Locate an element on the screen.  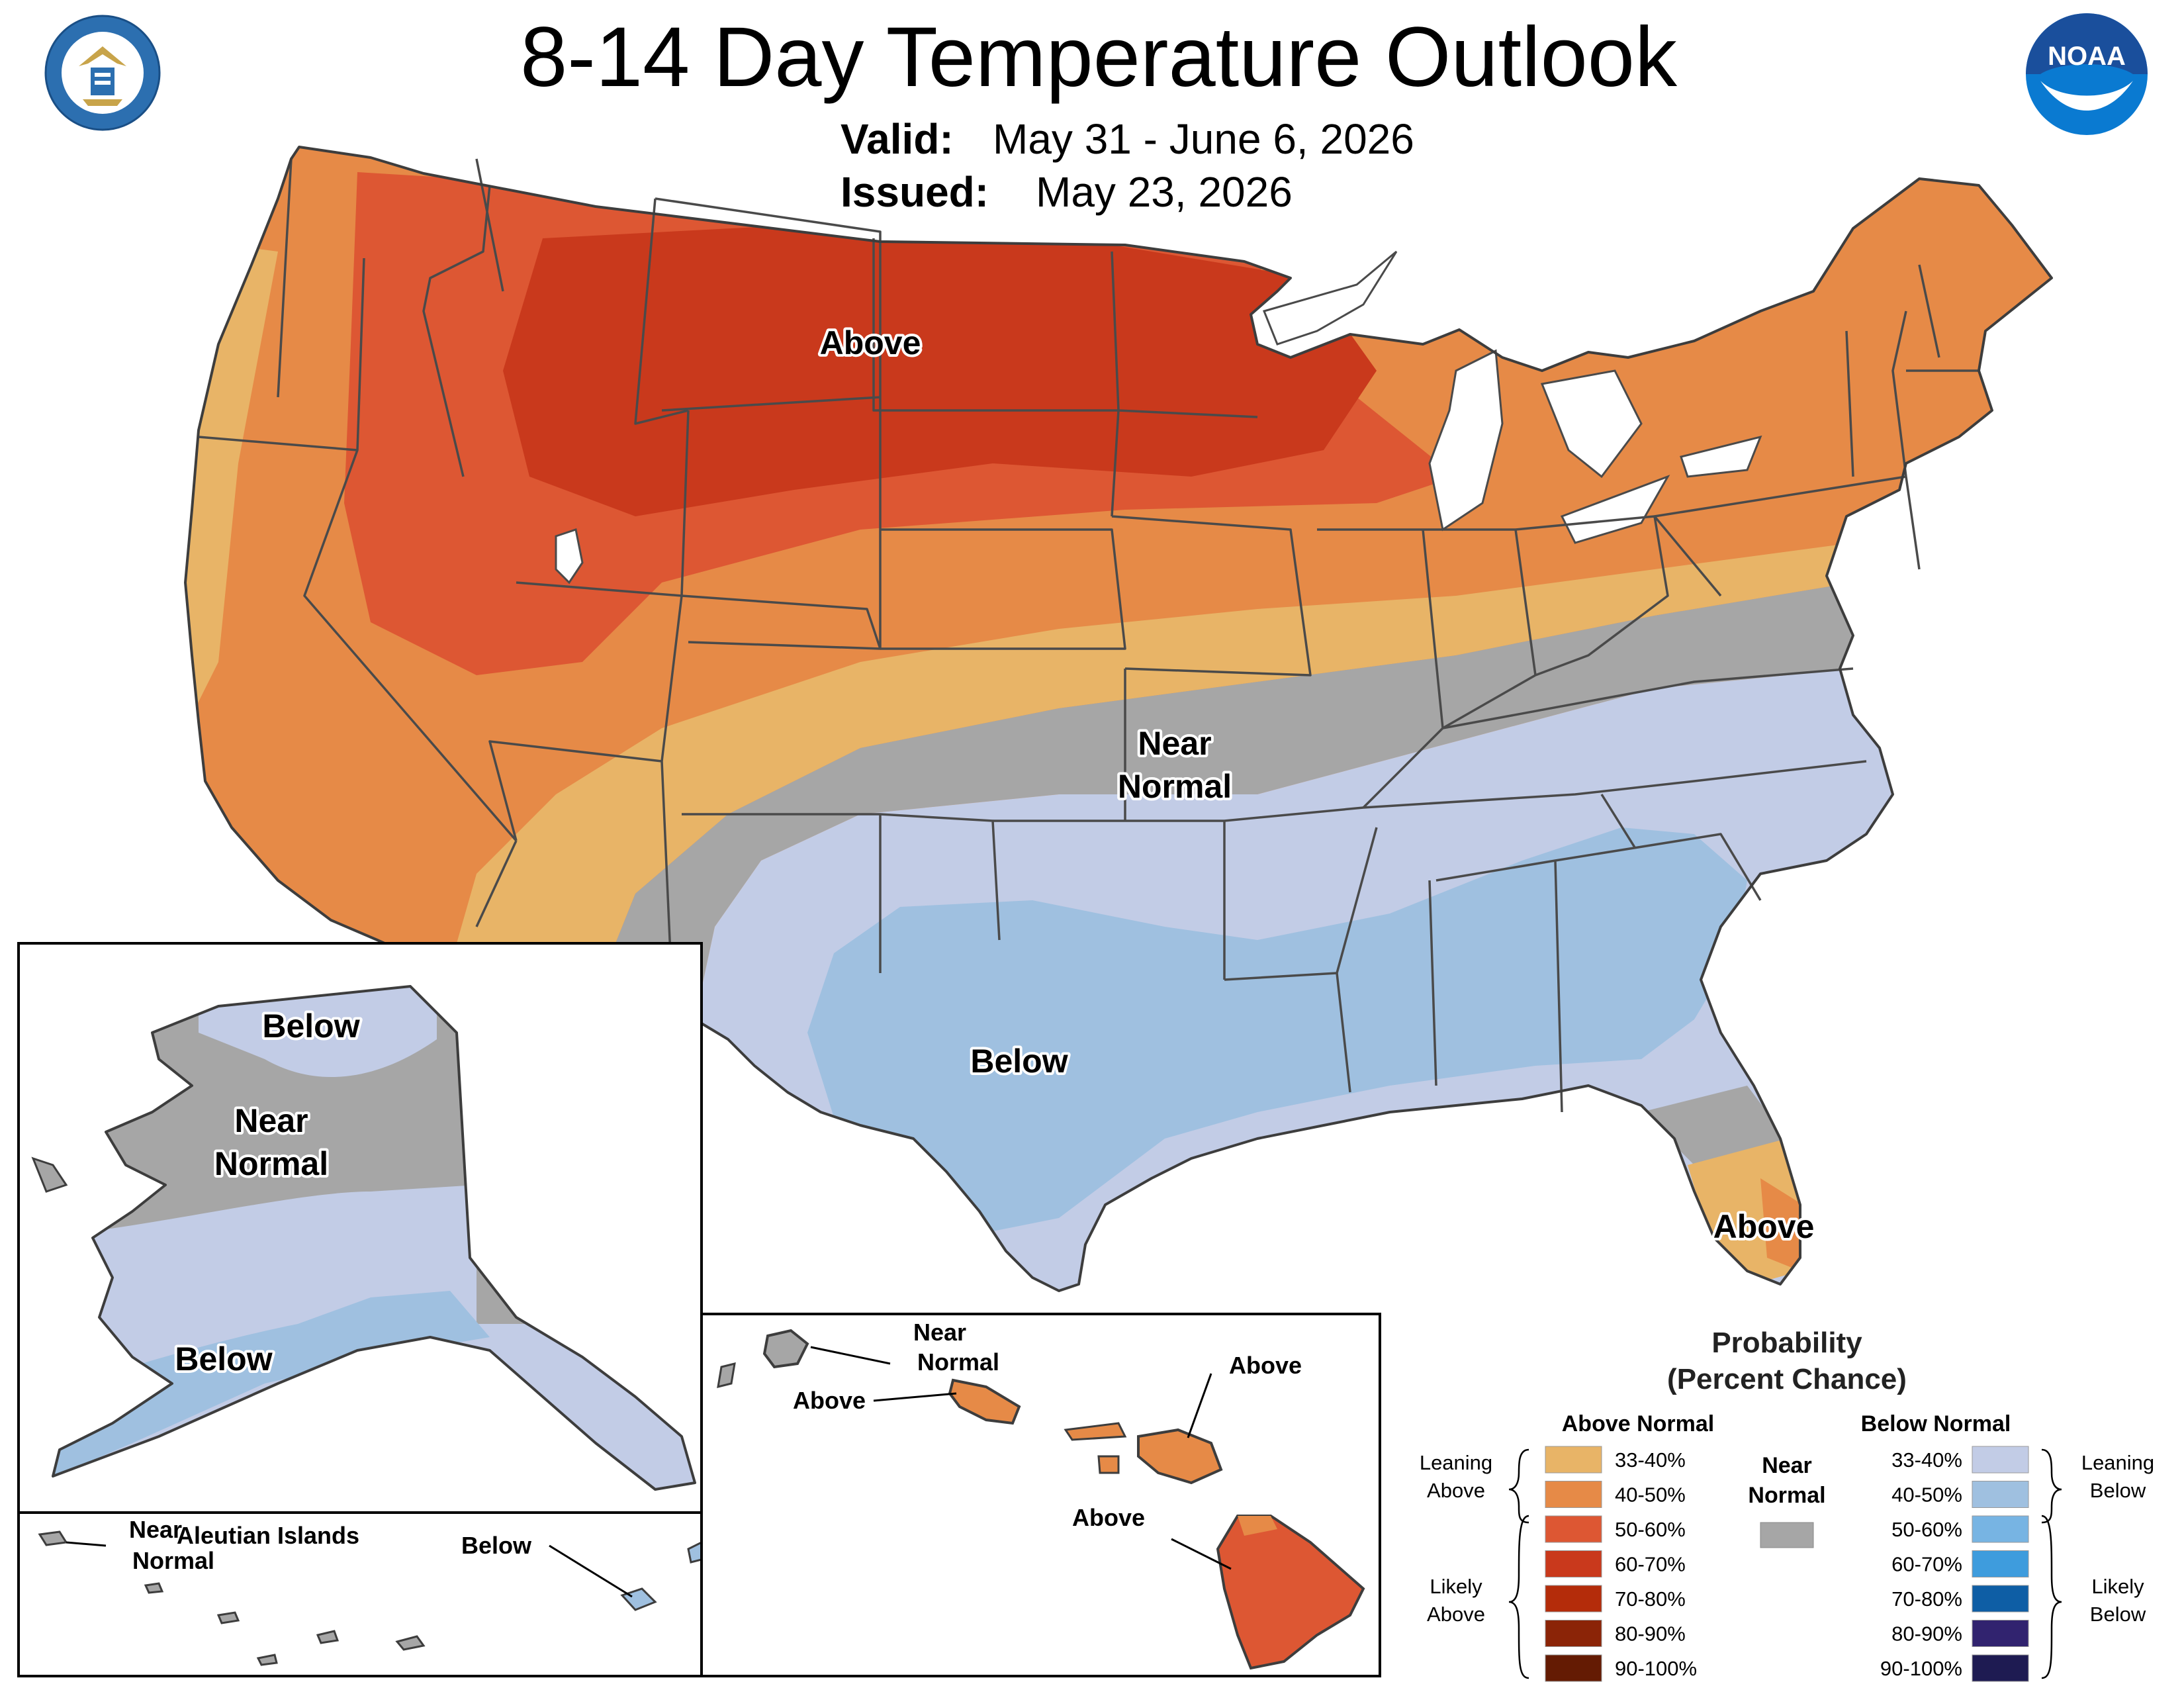
lake-superior is located at coordinates (1330, 298).